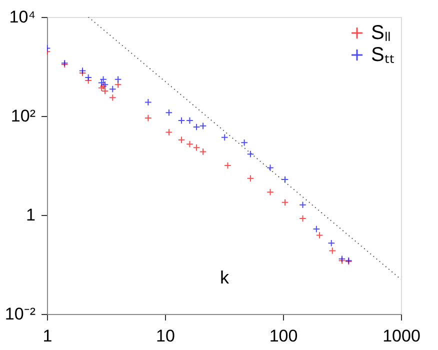  Describe the element at coordinates (283, 336) in the screenshot. I see `x-tick-label: 100` at that location.